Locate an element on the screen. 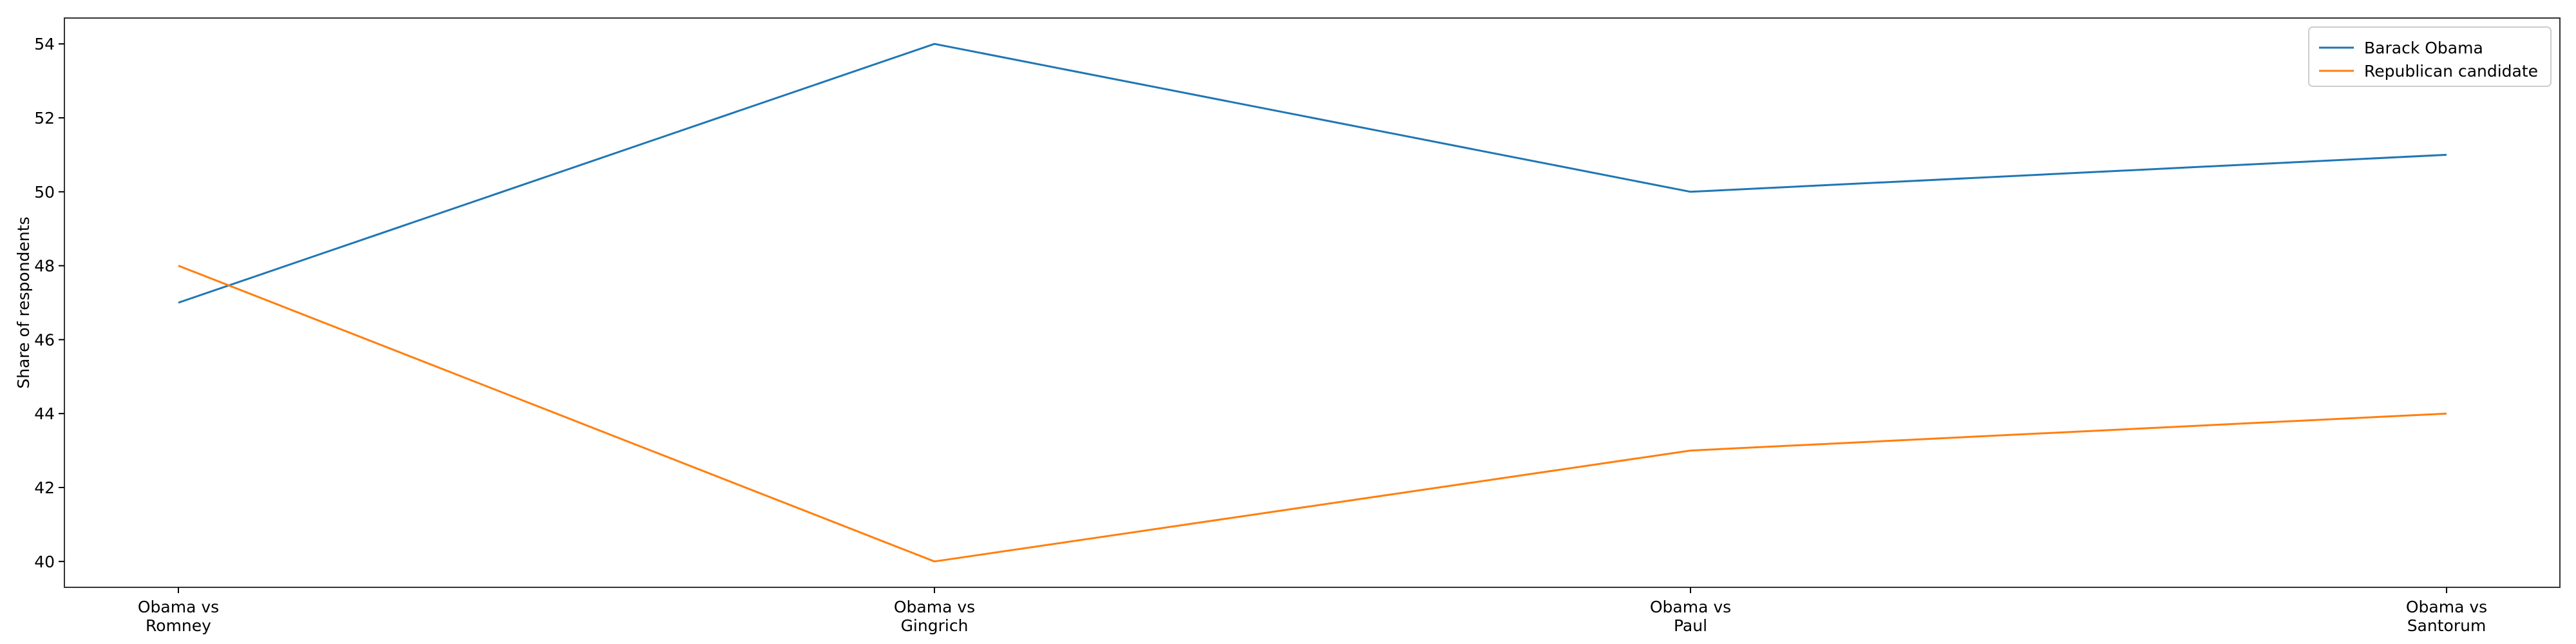 This screenshot has height=644, width=2576. y-tick-label: 54 is located at coordinates (44, 44).